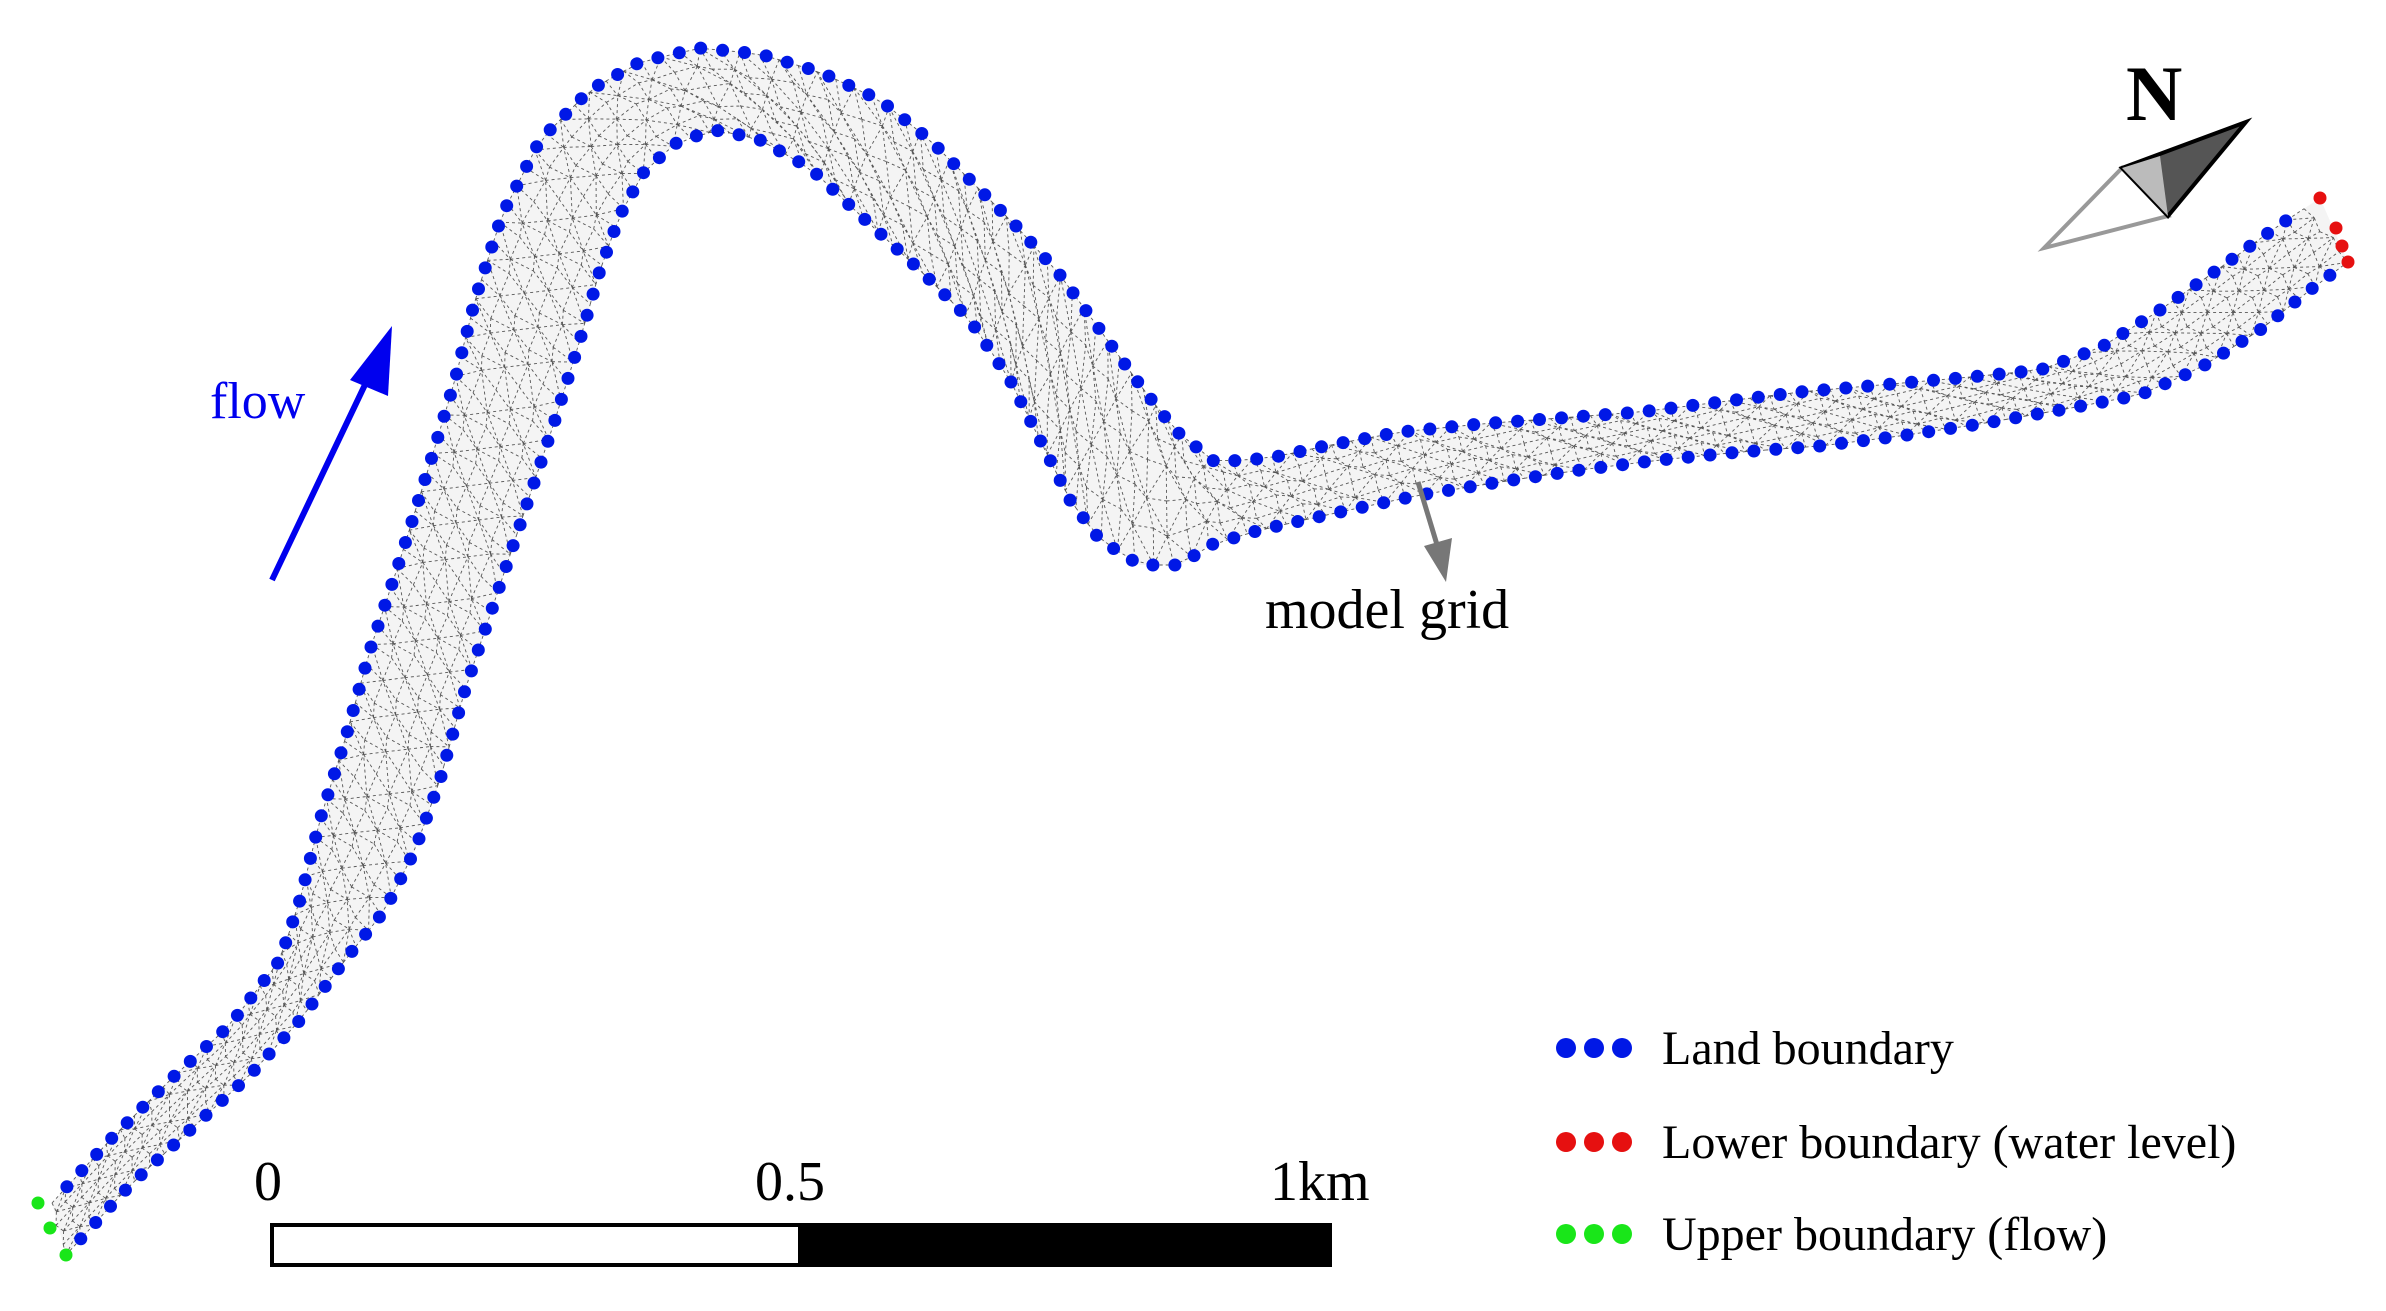  What do you see at coordinates (1320, 1182) in the screenshot?
I see `scale-label-1km: 1km` at bounding box center [1320, 1182].